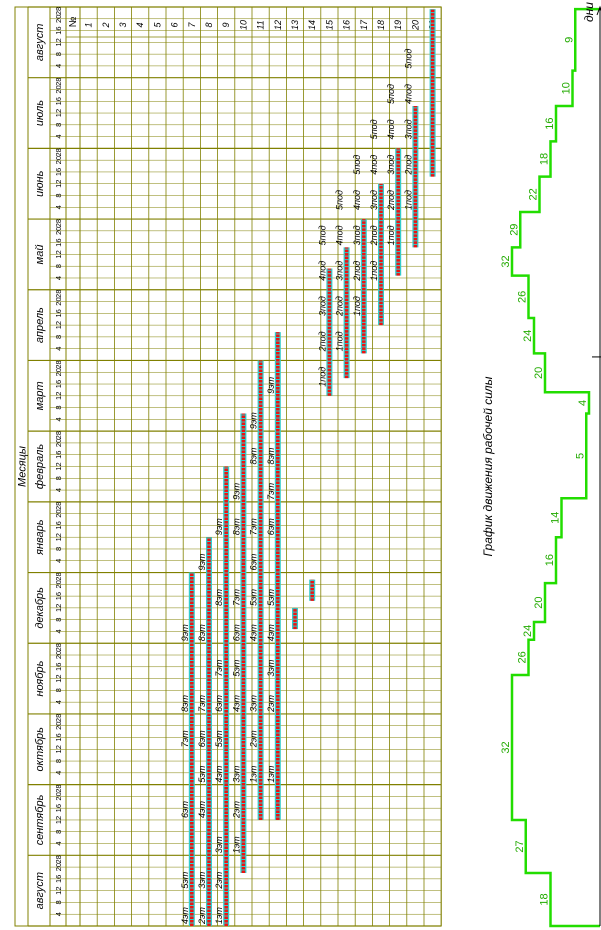  I want to click on row-number: 18, so click(381, 25).